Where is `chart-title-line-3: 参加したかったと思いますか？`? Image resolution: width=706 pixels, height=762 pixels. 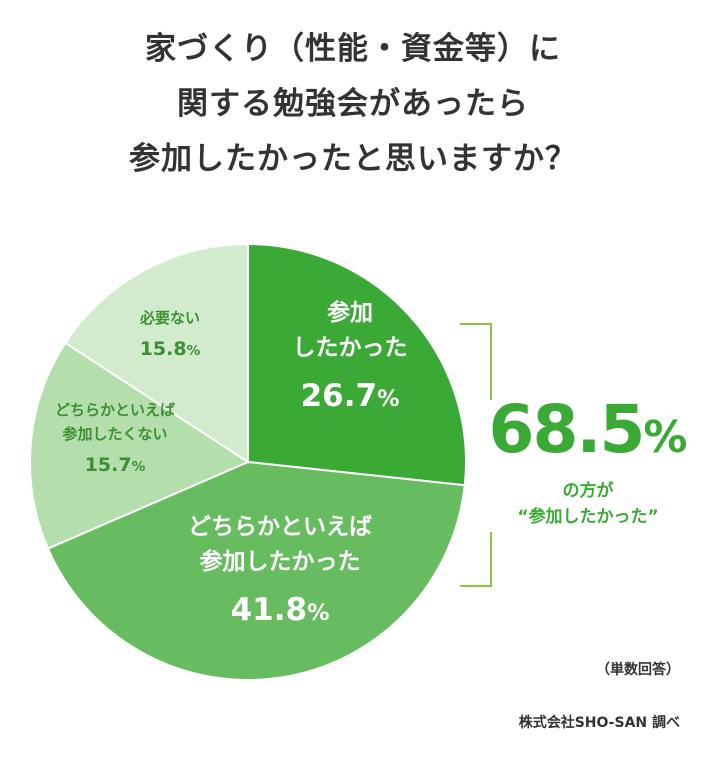
chart-title-line-3: 参加したかったと思いますか？ is located at coordinates (353, 159).